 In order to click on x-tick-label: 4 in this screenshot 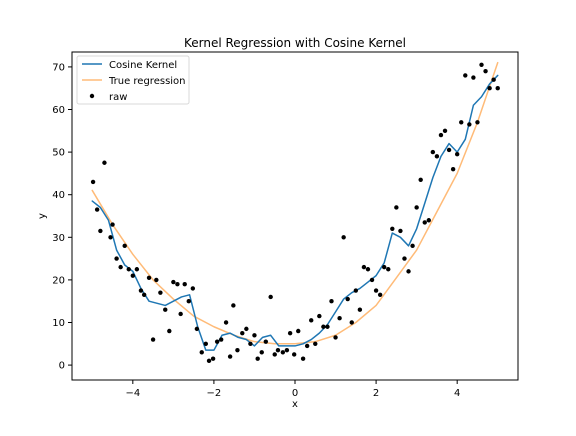, I will do `click(457, 393)`.